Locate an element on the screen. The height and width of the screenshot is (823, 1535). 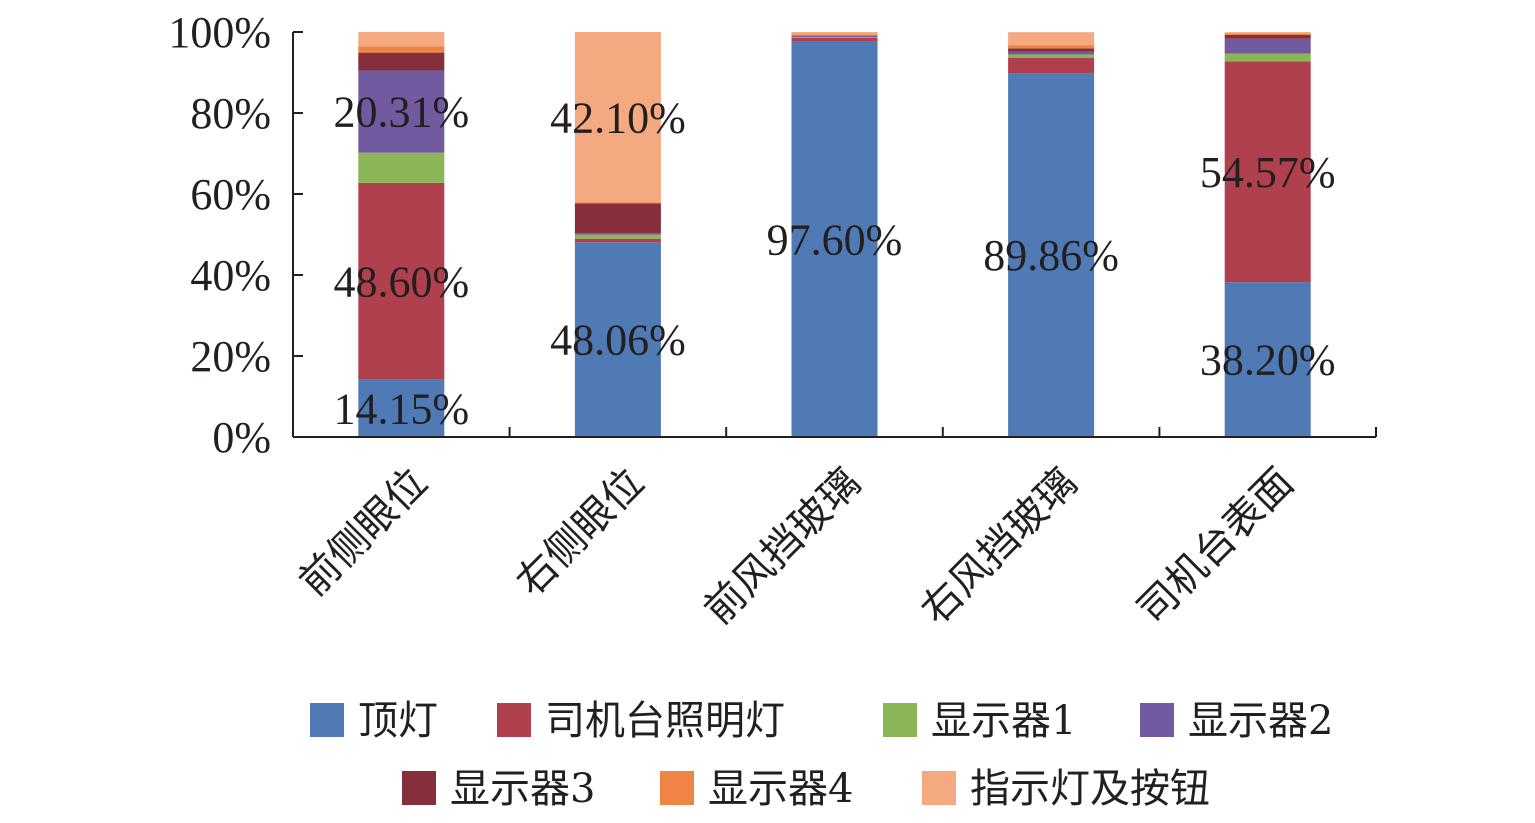
y-tick-label: 100% is located at coordinates (219, 32).